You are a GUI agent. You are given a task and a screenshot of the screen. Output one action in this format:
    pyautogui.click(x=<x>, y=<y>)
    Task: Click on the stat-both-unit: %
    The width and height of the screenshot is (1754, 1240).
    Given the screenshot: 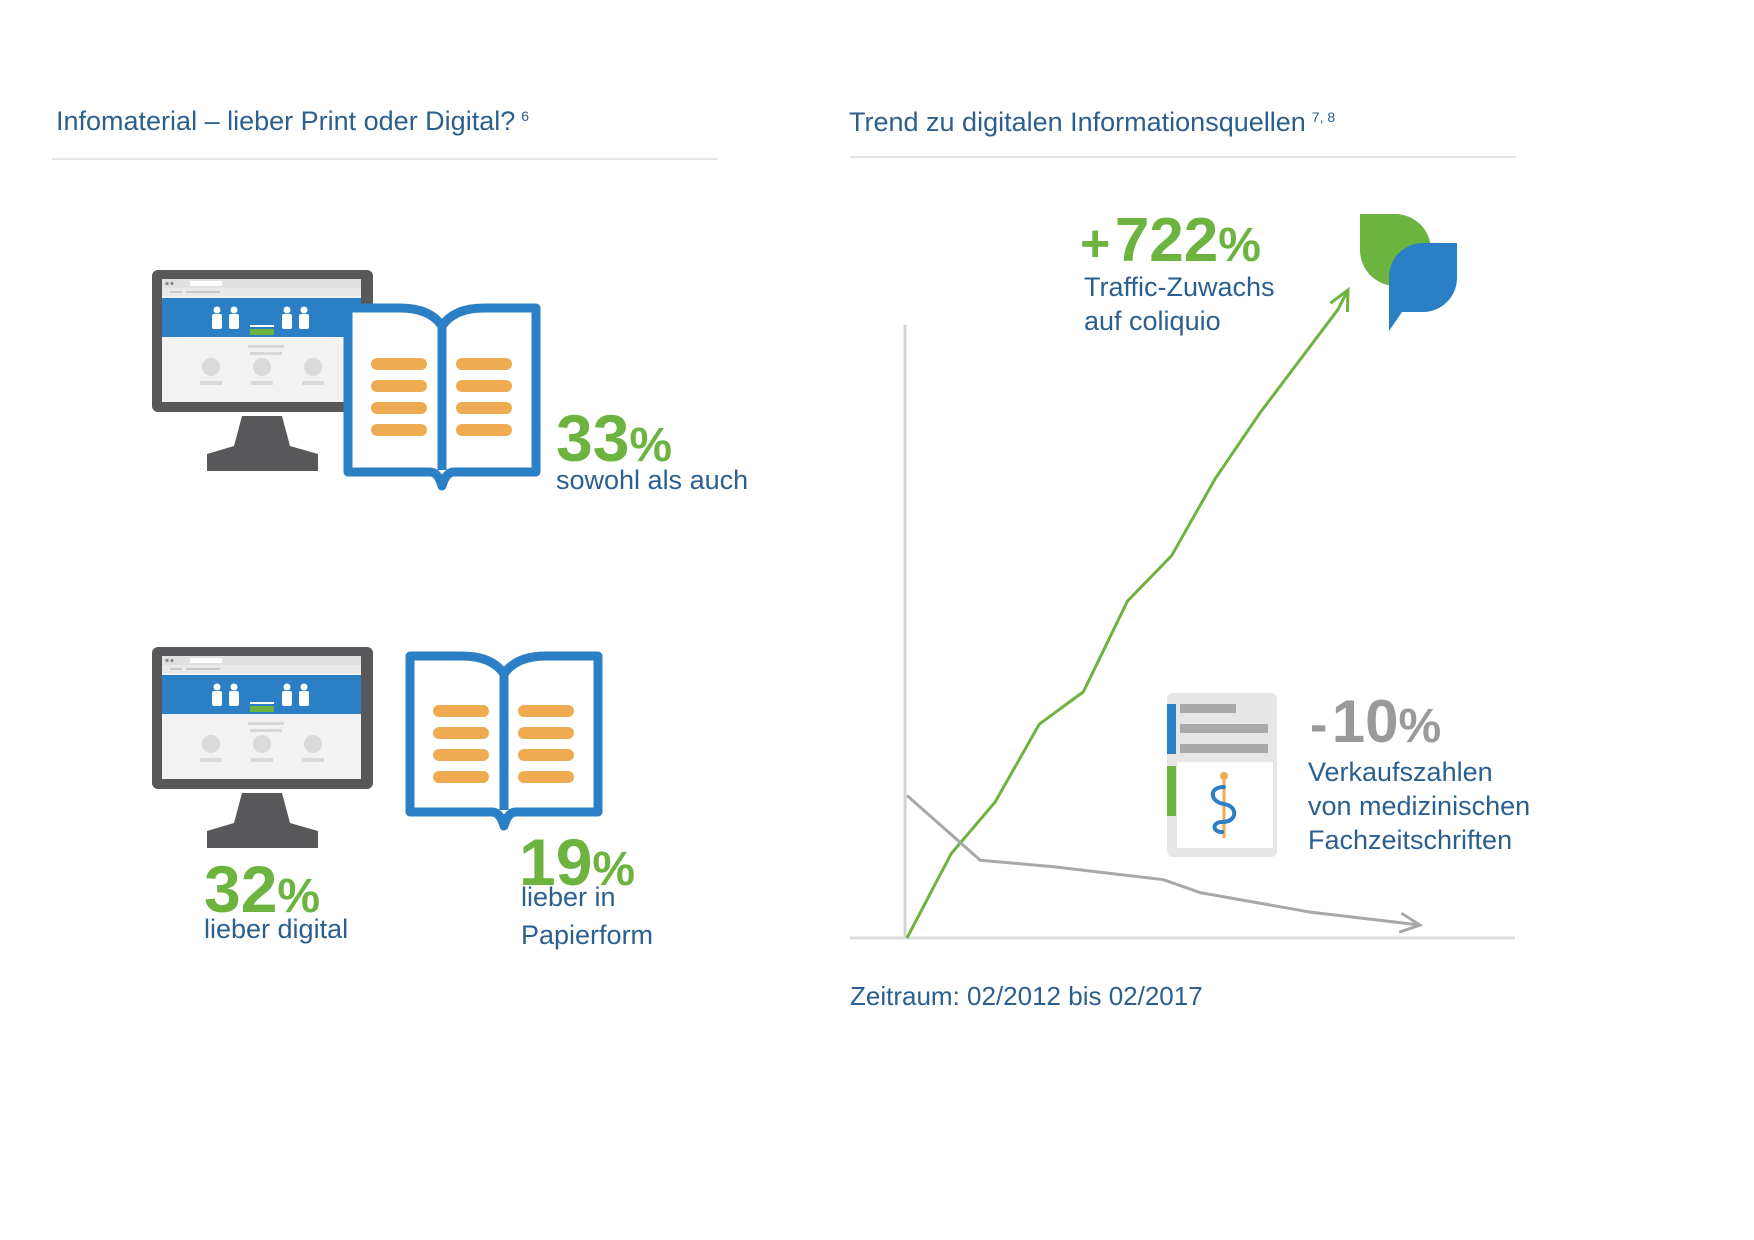 What is the action you would take?
    pyautogui.click(x=651, y=445)
    